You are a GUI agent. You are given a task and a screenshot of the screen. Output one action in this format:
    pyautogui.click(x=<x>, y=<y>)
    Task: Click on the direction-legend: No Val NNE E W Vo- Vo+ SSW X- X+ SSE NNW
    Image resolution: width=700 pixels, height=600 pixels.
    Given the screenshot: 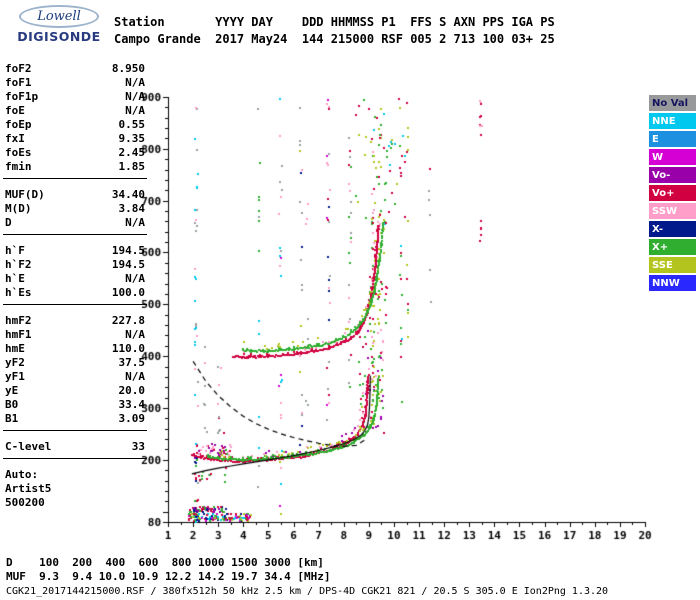 What is the action you would take?
    pyautogui.click(x=672, y=194)
    